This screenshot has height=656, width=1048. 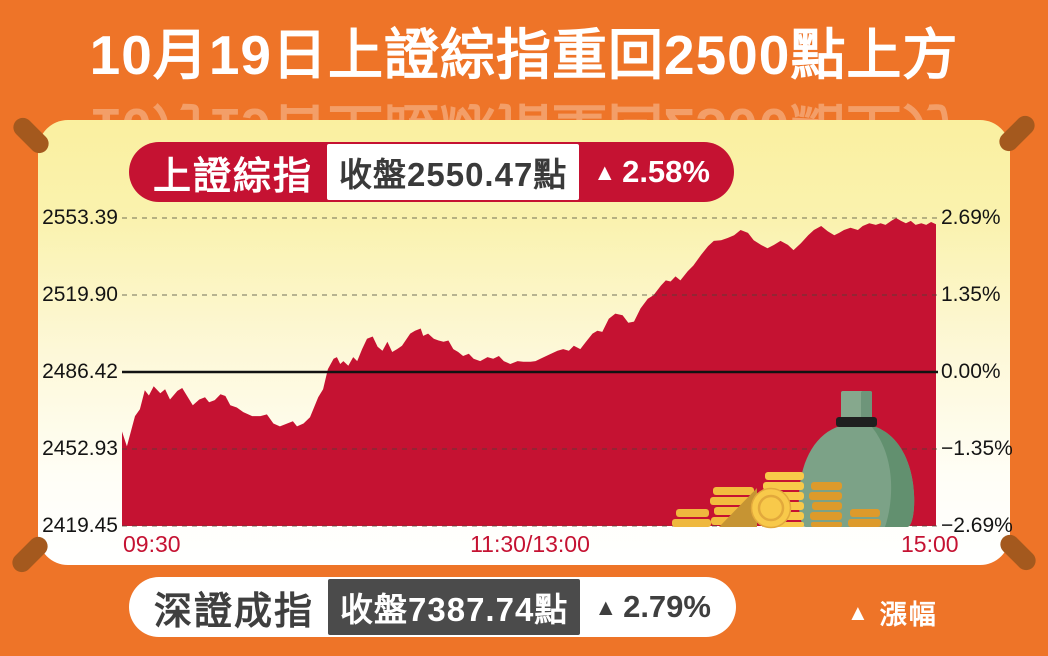 I want to click on close-value-box: 收盤7387.74點, so click(x=454, y=607).